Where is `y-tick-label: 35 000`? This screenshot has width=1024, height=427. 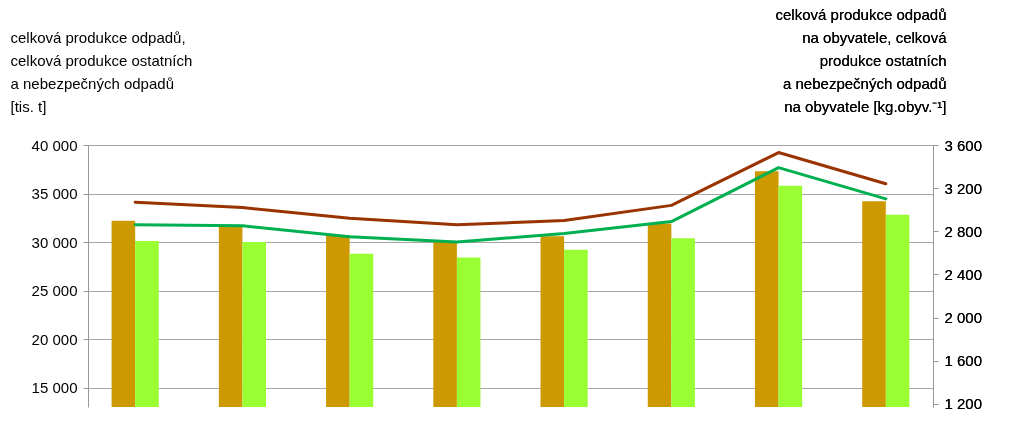
y-tick-label: 35 000 is located at coordinates (54, 194).